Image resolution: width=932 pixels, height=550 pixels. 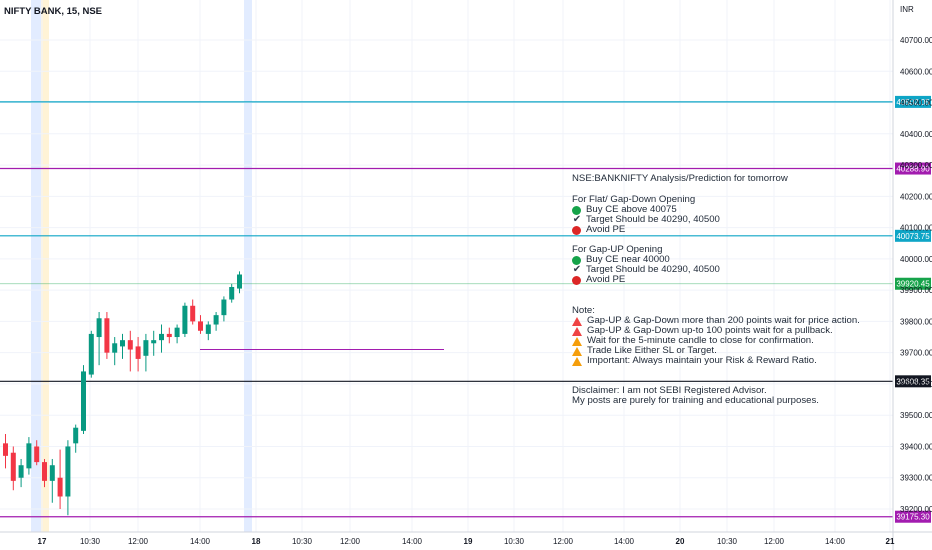 I want to click on currency-label: INR, so click(x=907, y=9).